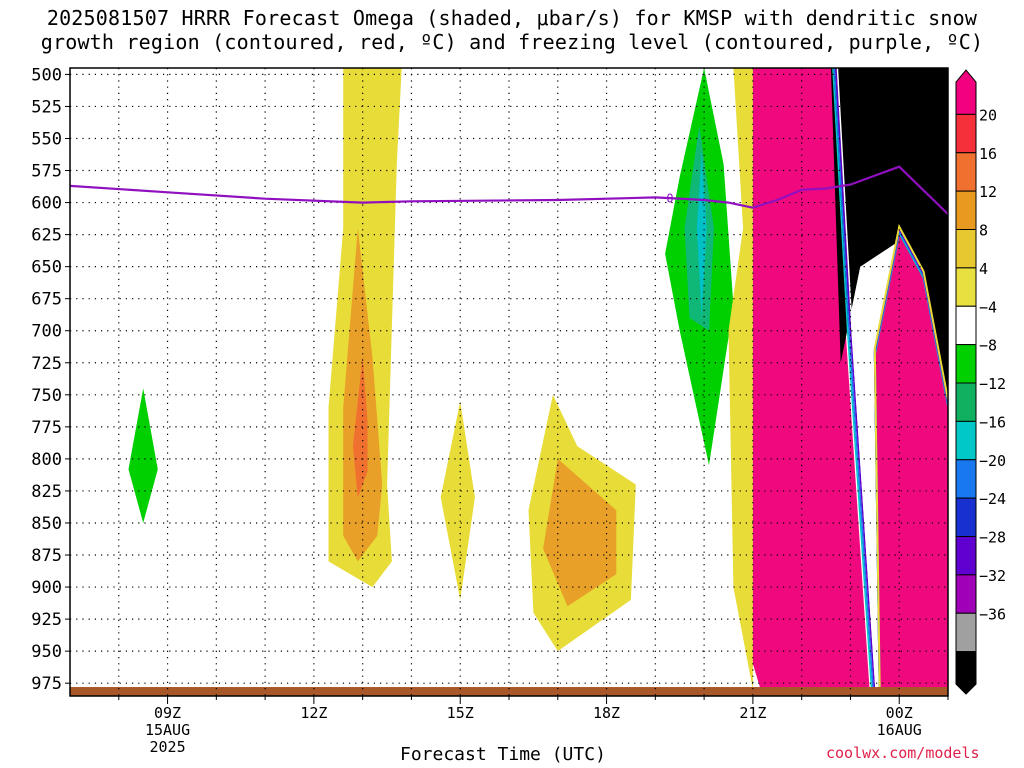 This screenshot has height=768, width=1024. Describe the element at coordinates (992, 576) in the screenshot. I see `colorbar-label--32: −32` at that location.